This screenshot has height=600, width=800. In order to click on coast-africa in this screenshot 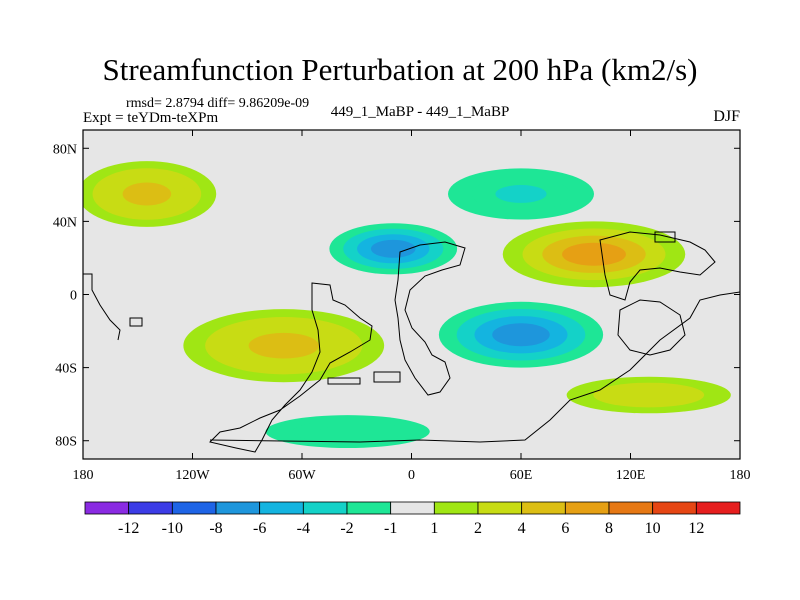, I will do `click(430, 318)`.